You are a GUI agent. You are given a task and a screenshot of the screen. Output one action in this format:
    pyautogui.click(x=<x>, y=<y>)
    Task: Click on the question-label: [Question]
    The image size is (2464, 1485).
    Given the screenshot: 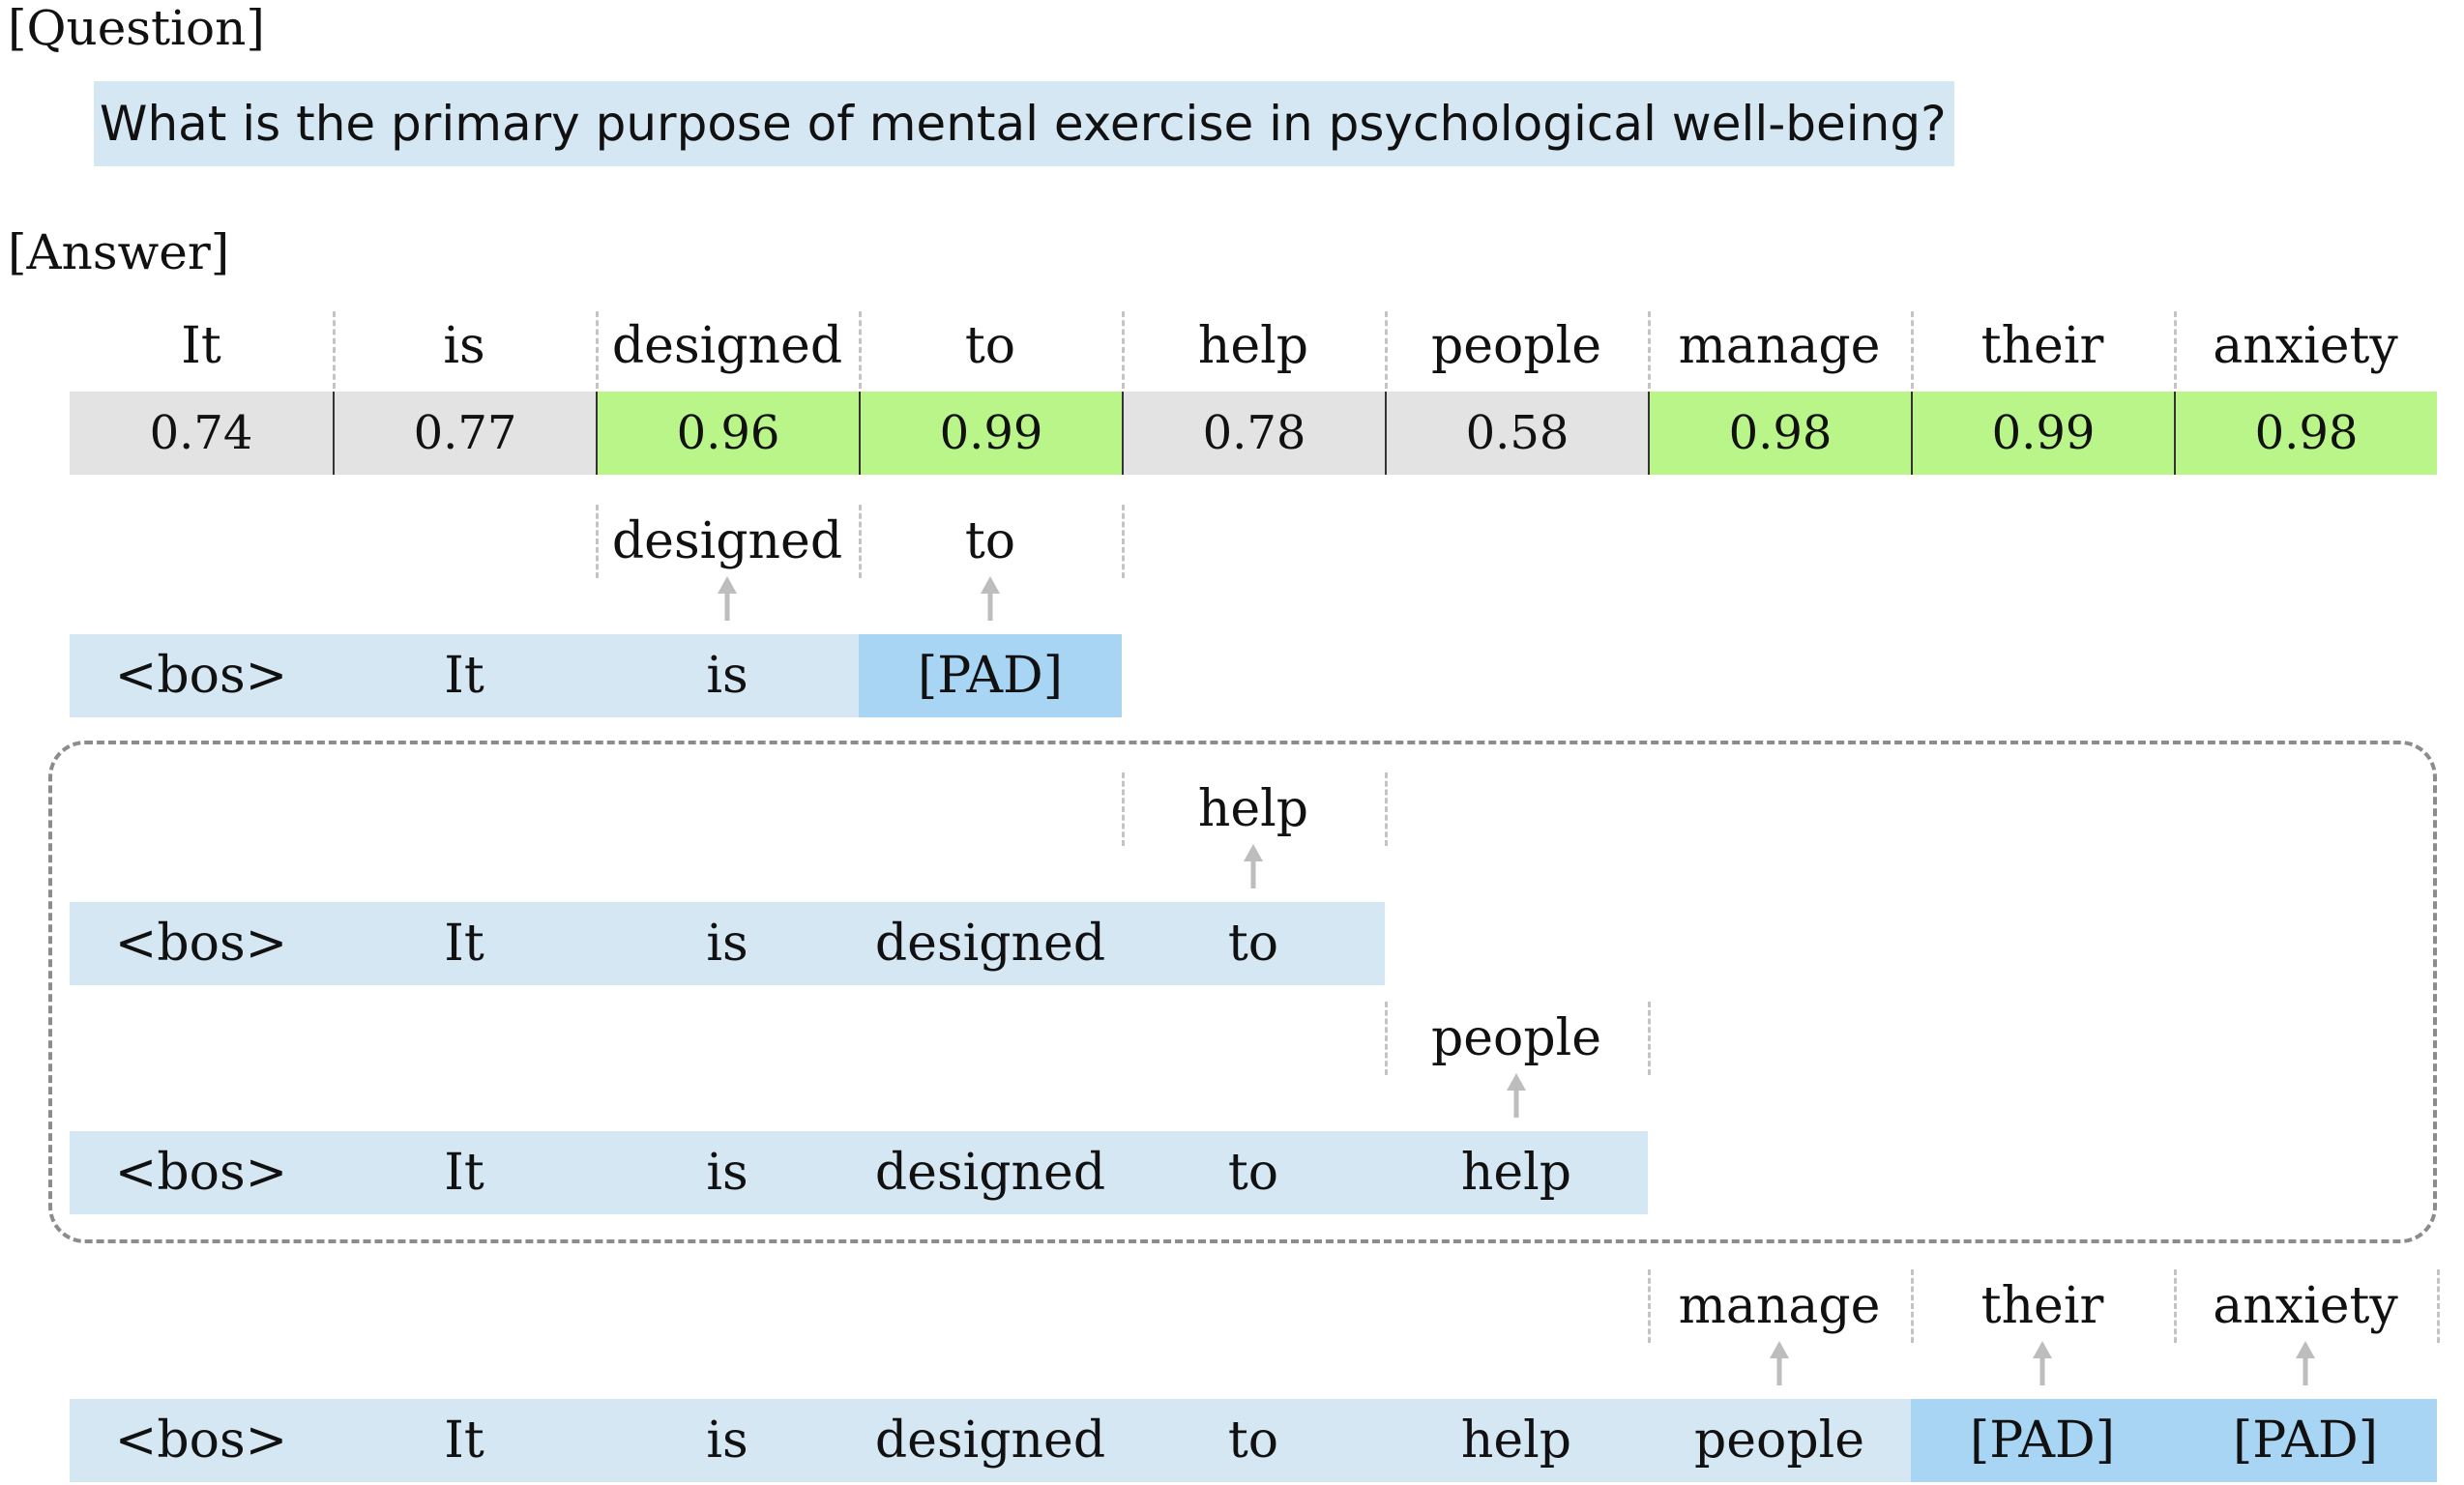 What is the action you would take?
    pyautogui.click(x=136, y=28)
    